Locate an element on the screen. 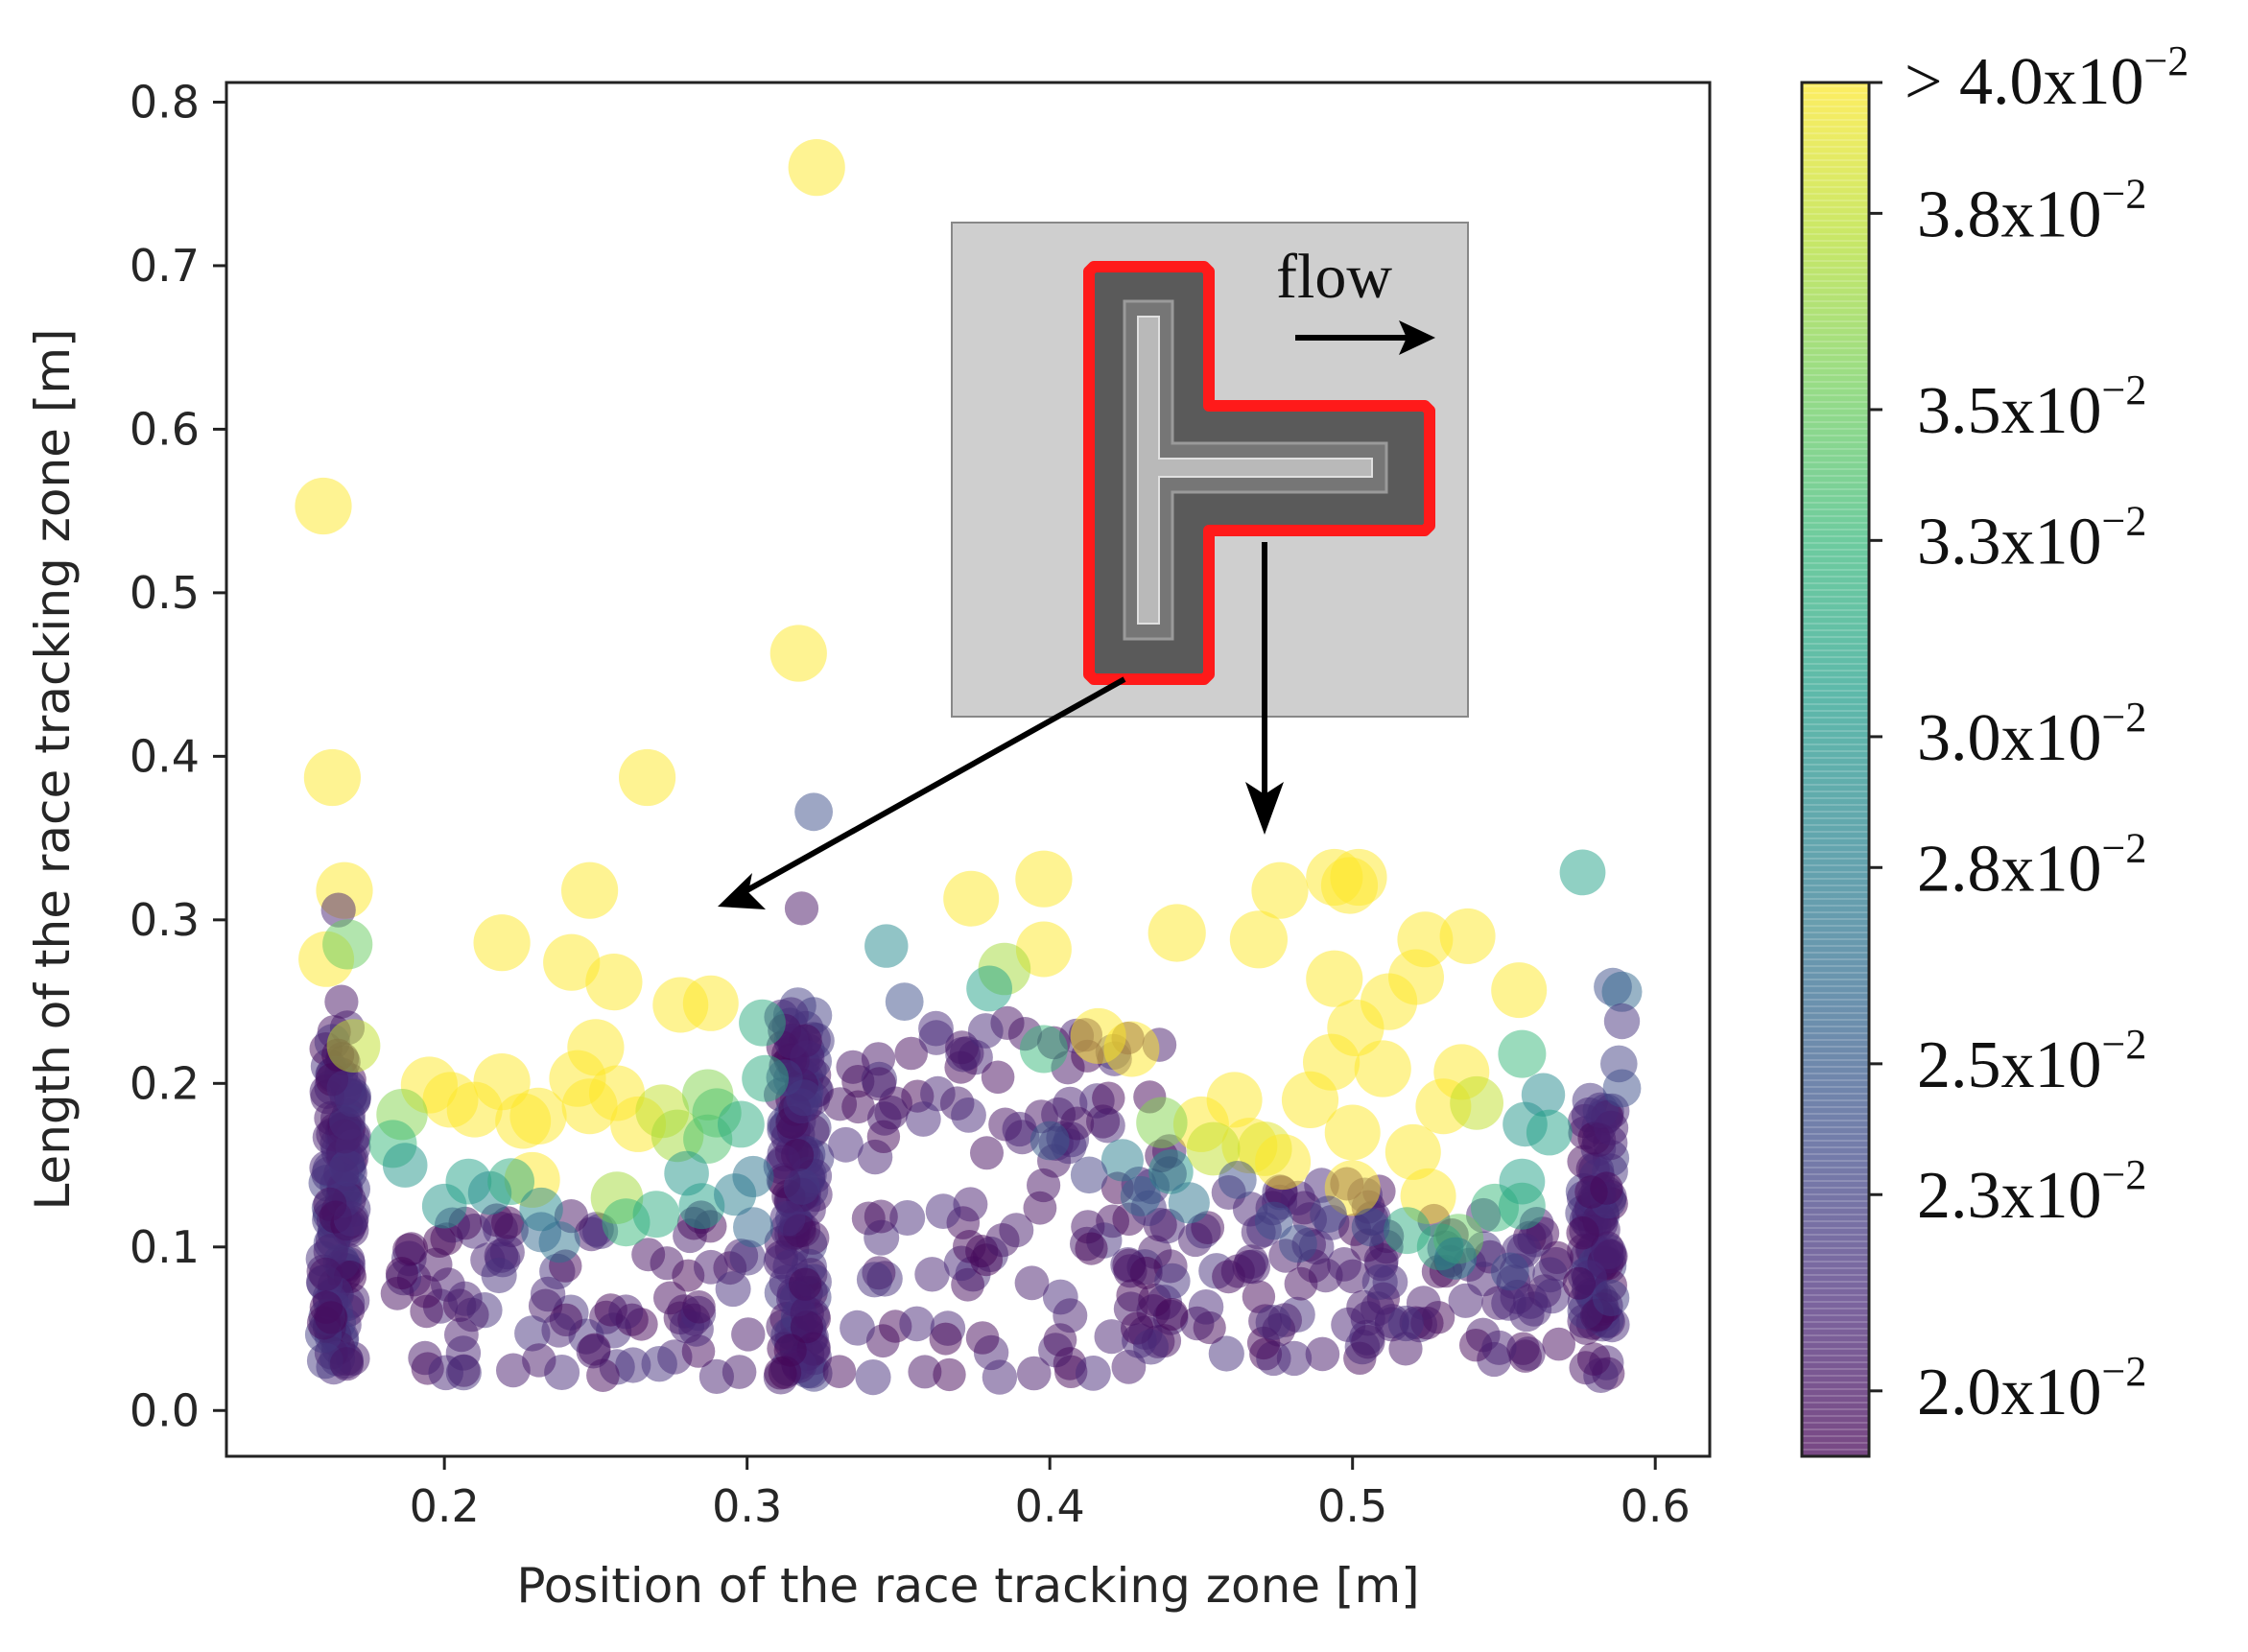 The height and width of the screenshot is (1652, 2248). colorbar-tick-mantissa: > 4.0x10 is located at coordinates (2024, 82).